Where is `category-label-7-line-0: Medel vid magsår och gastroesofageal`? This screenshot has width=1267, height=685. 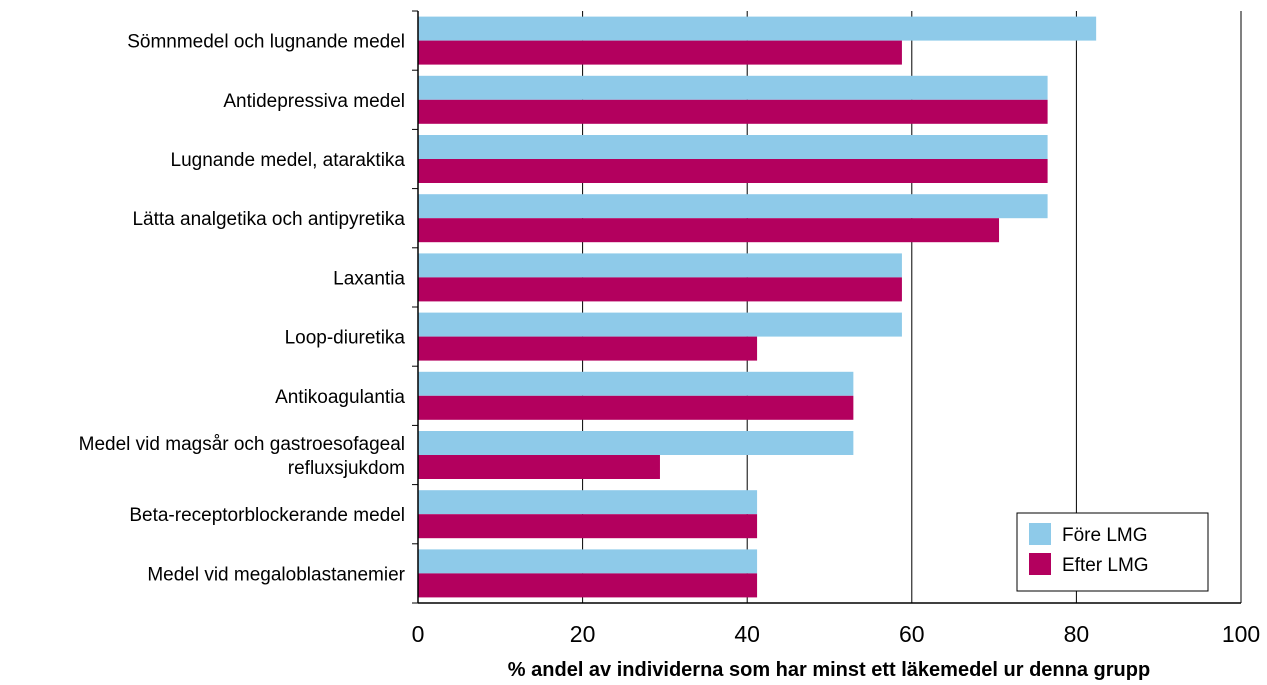 category-label-7-line-0: Medel vid magsår och gastroesofageal is located at coordinates (242, 444).